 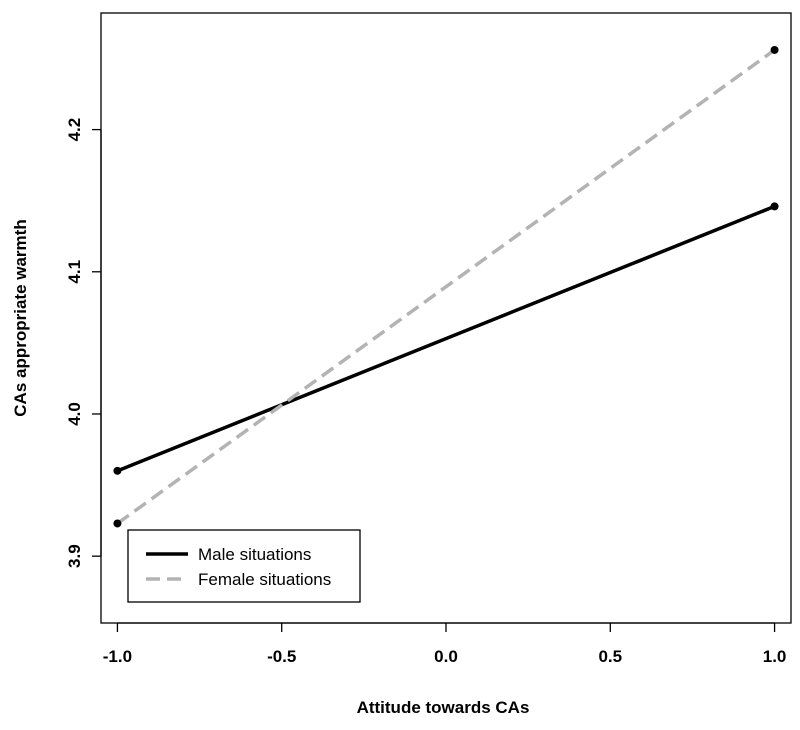 I want to click on y-tick-label: 4.2, so click(x=74, y=130).